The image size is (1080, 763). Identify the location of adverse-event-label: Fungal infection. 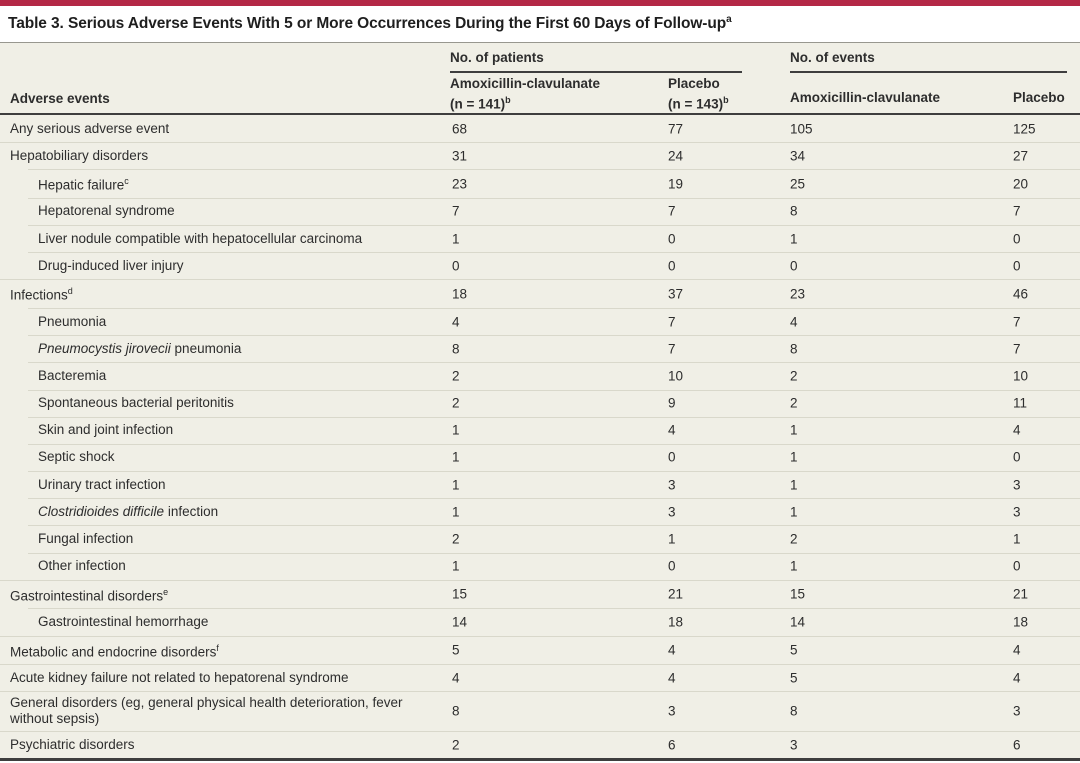
(86, 539).